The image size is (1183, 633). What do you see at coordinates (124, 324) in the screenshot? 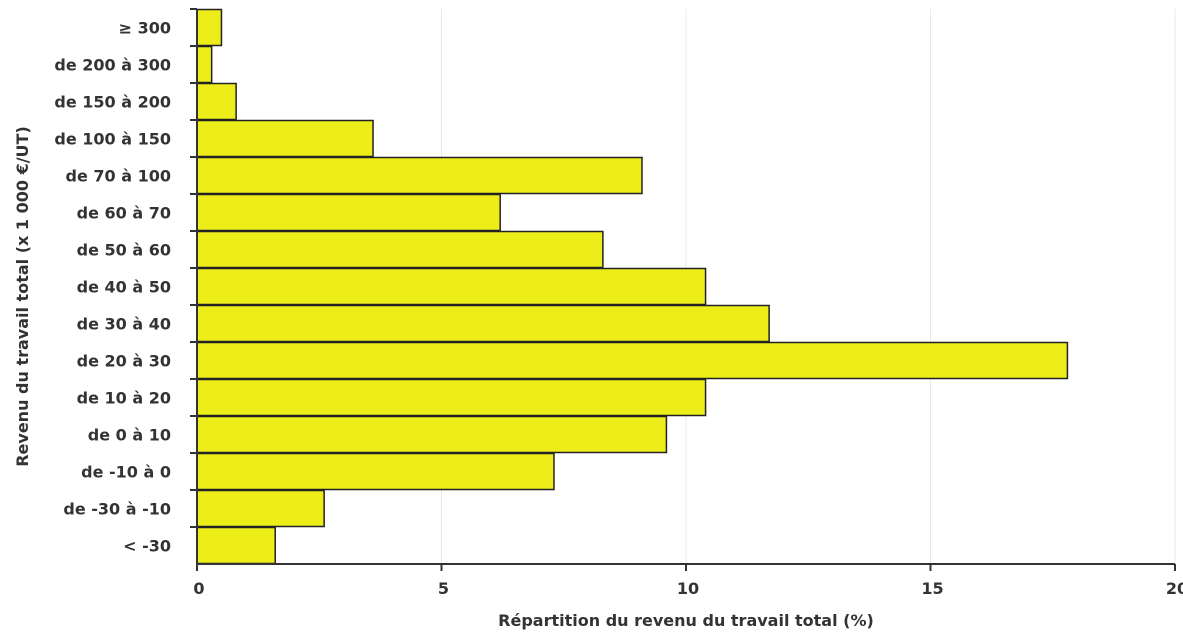
I see `y-tick-label-6: de 30 à 40` at bounding box center [124, 324].